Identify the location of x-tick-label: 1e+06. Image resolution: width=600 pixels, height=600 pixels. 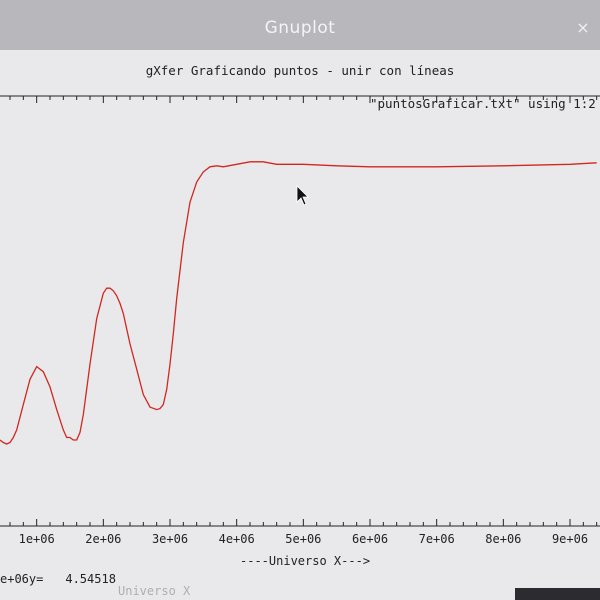
(37, 539).